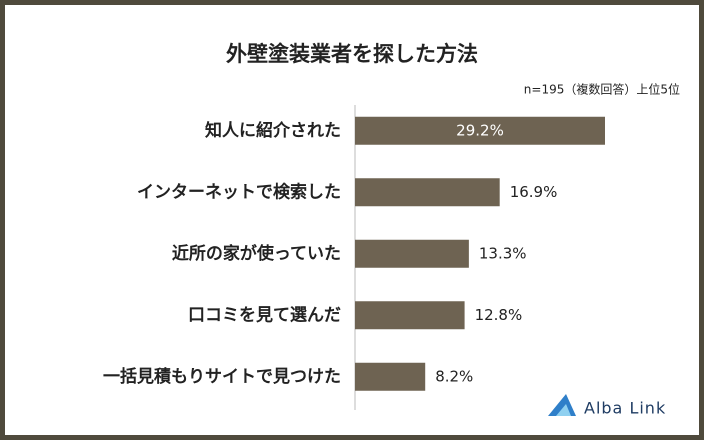 The image size is (704, 440). I want to click on logo: Alba Link, so click(607, 406).